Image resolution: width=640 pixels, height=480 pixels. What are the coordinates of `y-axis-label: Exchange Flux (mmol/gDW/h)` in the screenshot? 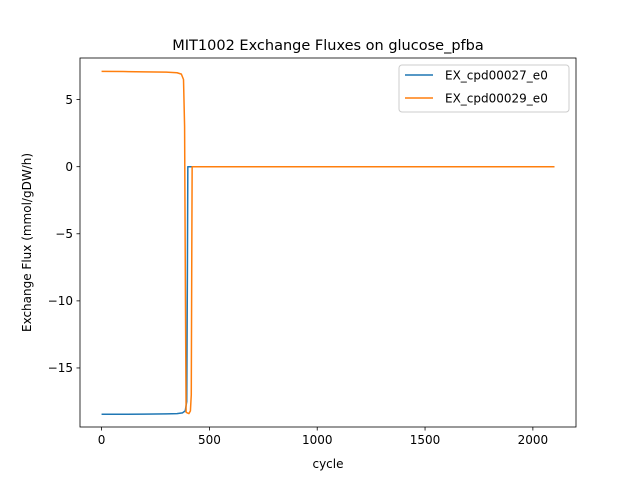 It's located at (27, 242).